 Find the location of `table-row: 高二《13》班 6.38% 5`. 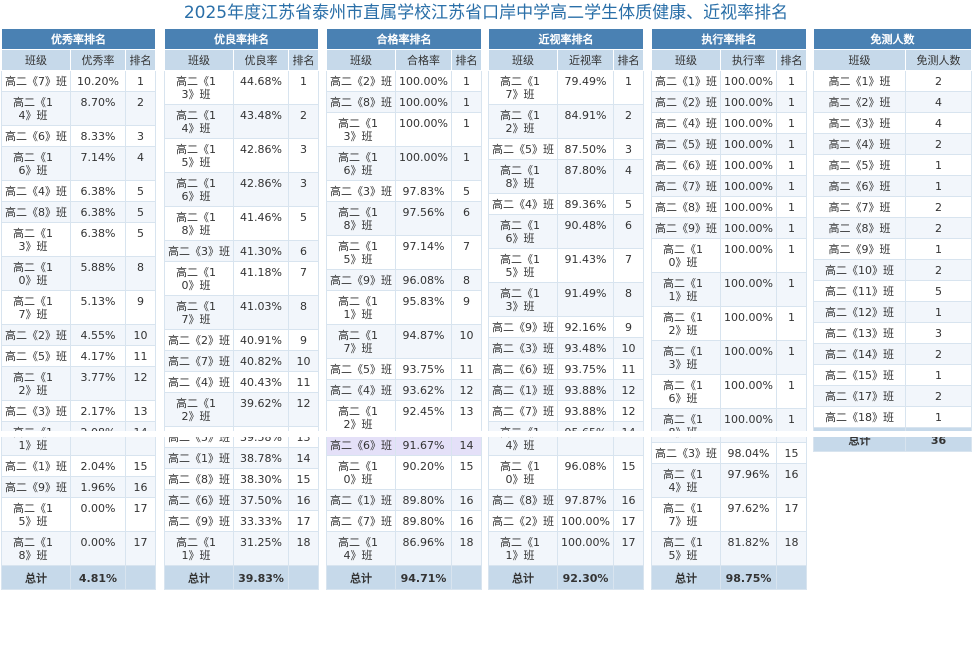

table-row: 高二《13》班 6.38% 5 is located at coordinates (79, 239).